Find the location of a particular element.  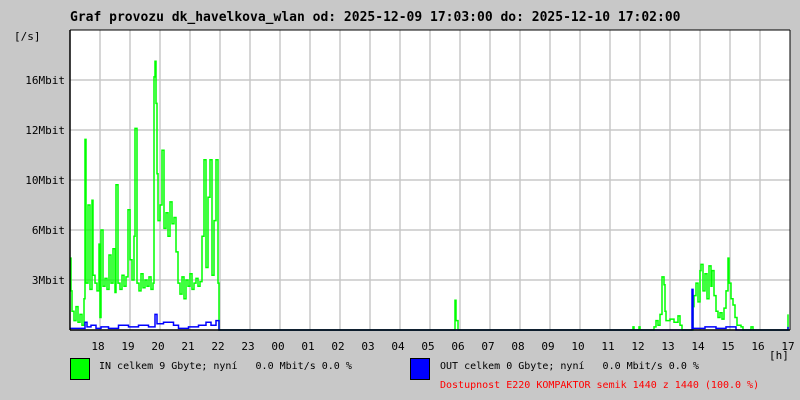

y-tick-label: 16Mbit is located at coordinates (45, 80).